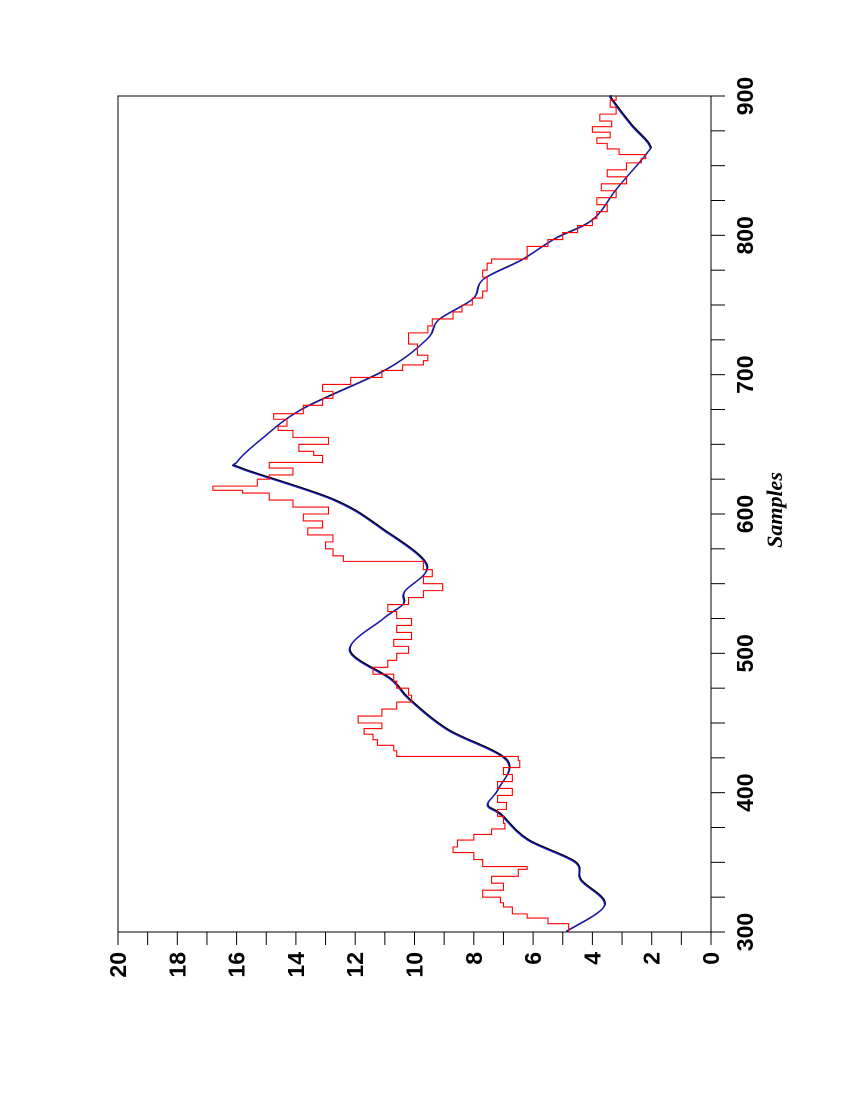 This screenshot has height=1100, width=850. What do you see at coordinates (774, 510) in the screenshot?
I see `x-axis-title: Samples` at bounding box center [774, 510].